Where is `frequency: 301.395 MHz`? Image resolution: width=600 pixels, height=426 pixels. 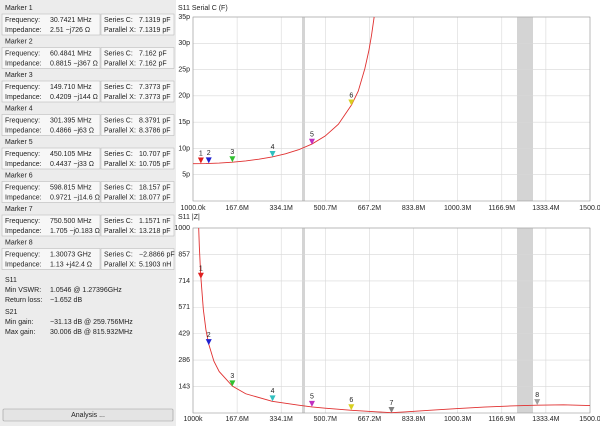
frequency: 301.395 MHz is located at coordinates (71, 120).